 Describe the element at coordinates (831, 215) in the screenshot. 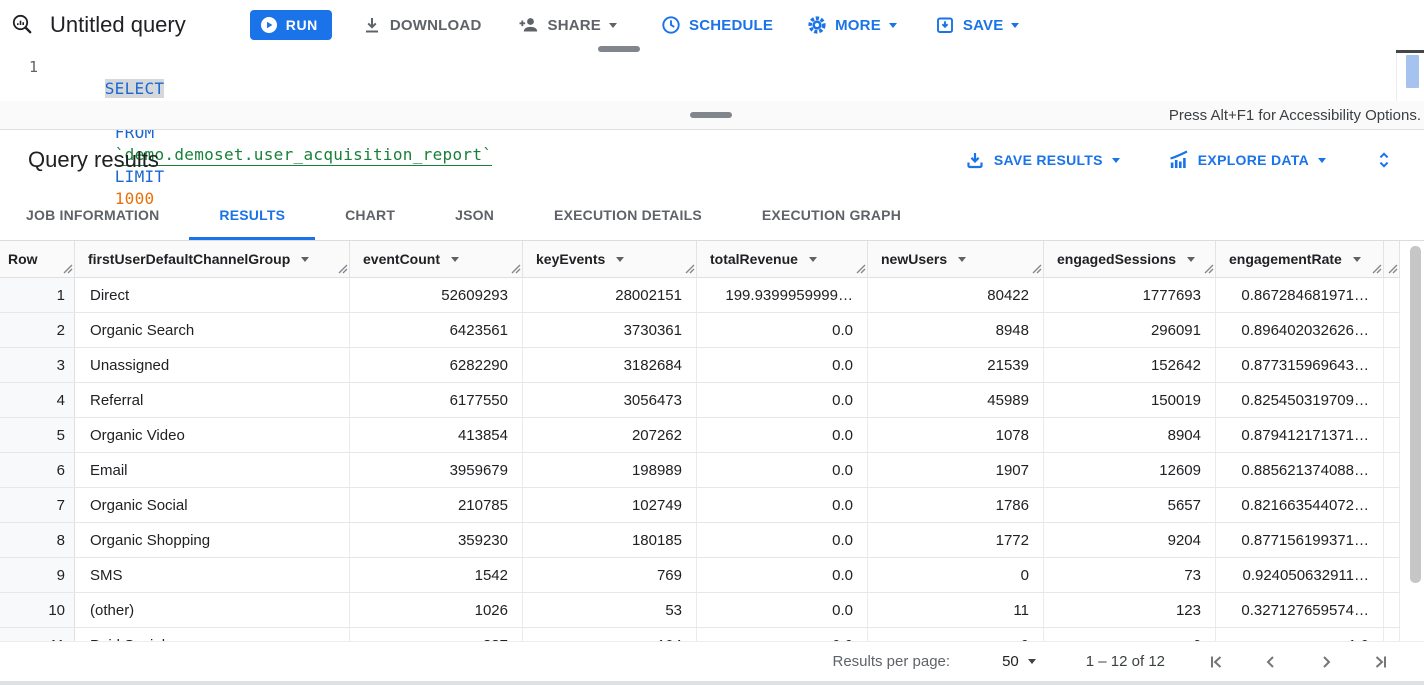

I see `tab-execution-graph: EXECUTION GRAPH` at that location.